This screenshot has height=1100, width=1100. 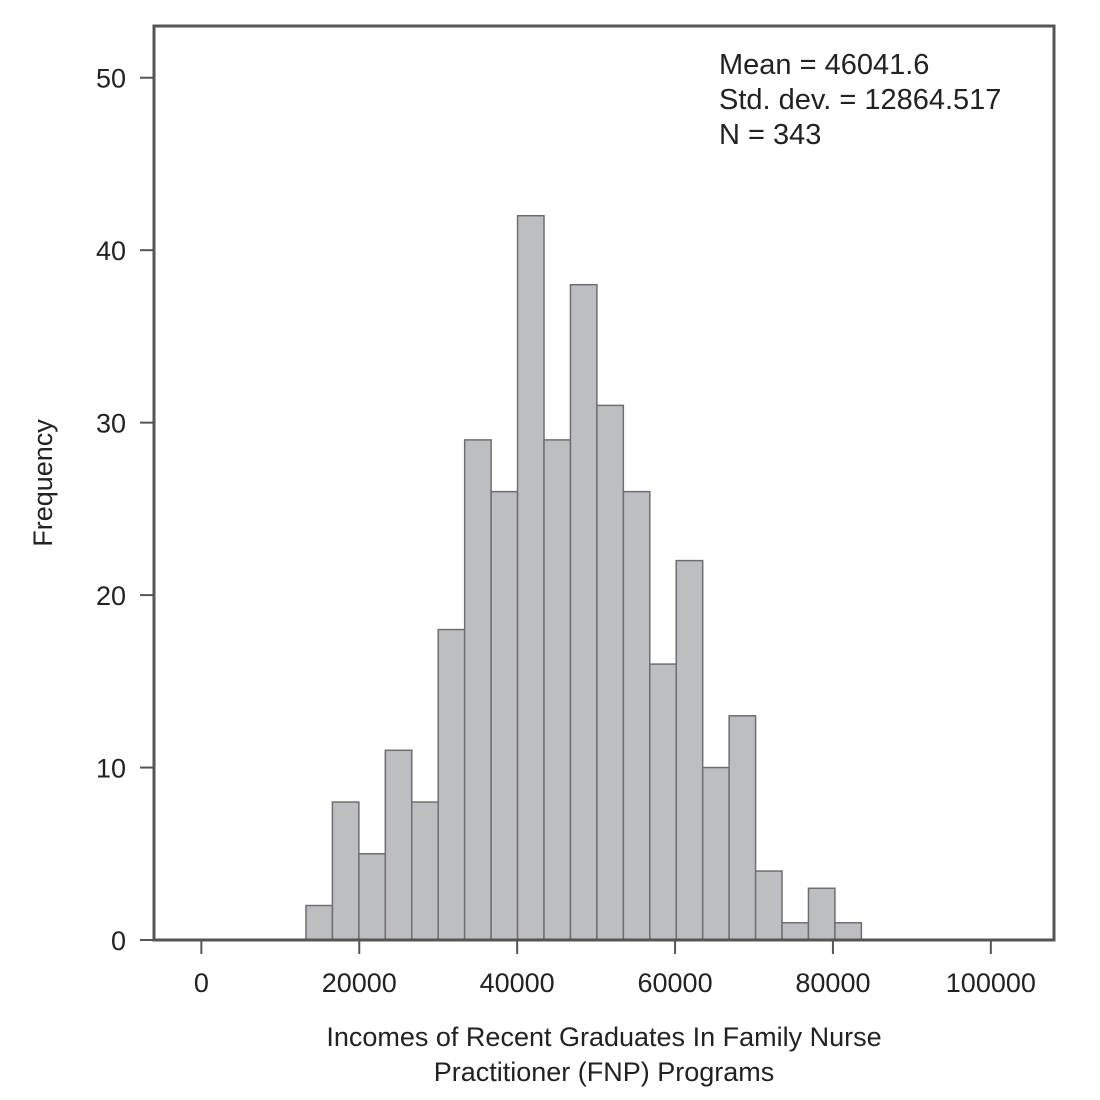 What do you see at coordinates (111, 79) in the screenshot?
I see `y-tick-label: 50` at bounding box center [111, 79].